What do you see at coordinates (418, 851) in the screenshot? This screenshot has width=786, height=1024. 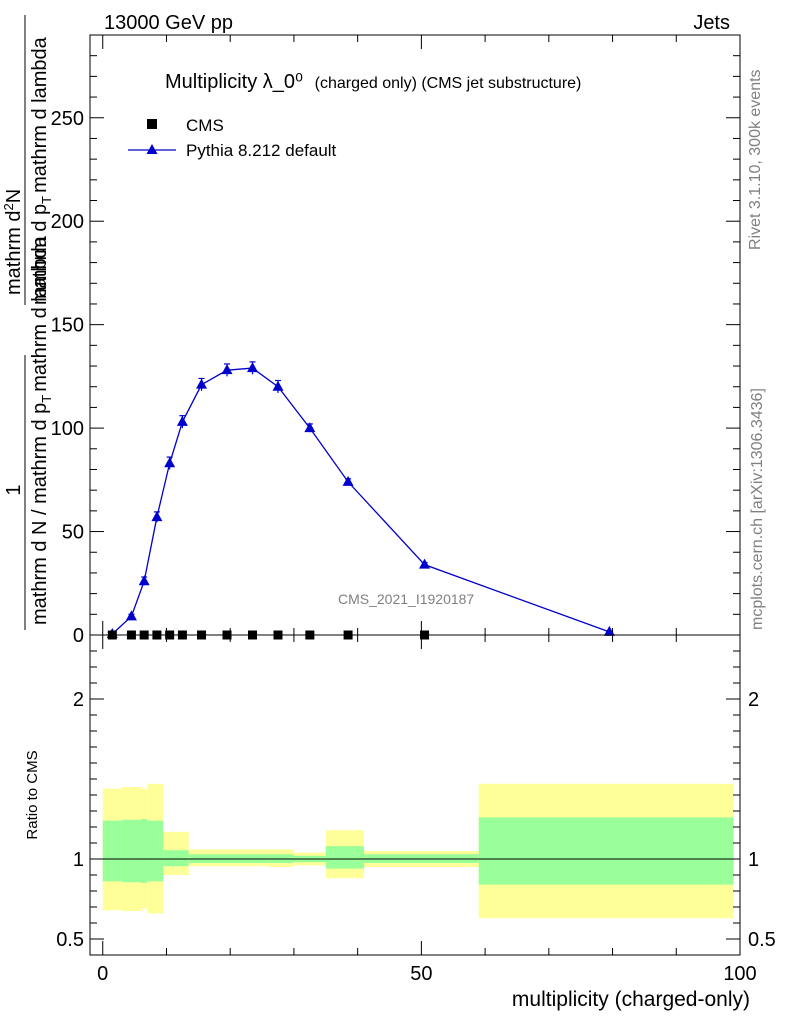 I see `ratio-bands-layer` at bounding box center [418, 851].